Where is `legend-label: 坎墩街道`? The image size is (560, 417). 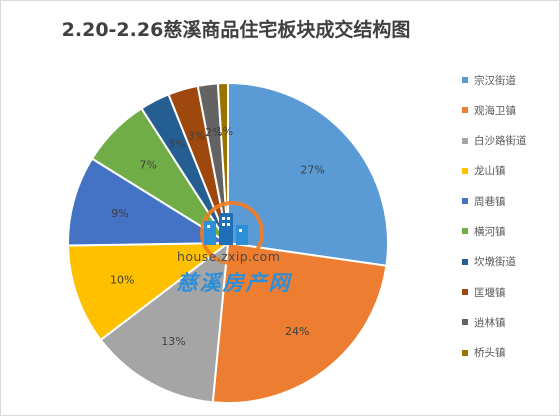 legend-label: 坎墩街道 is located at coordinates (495, 262).